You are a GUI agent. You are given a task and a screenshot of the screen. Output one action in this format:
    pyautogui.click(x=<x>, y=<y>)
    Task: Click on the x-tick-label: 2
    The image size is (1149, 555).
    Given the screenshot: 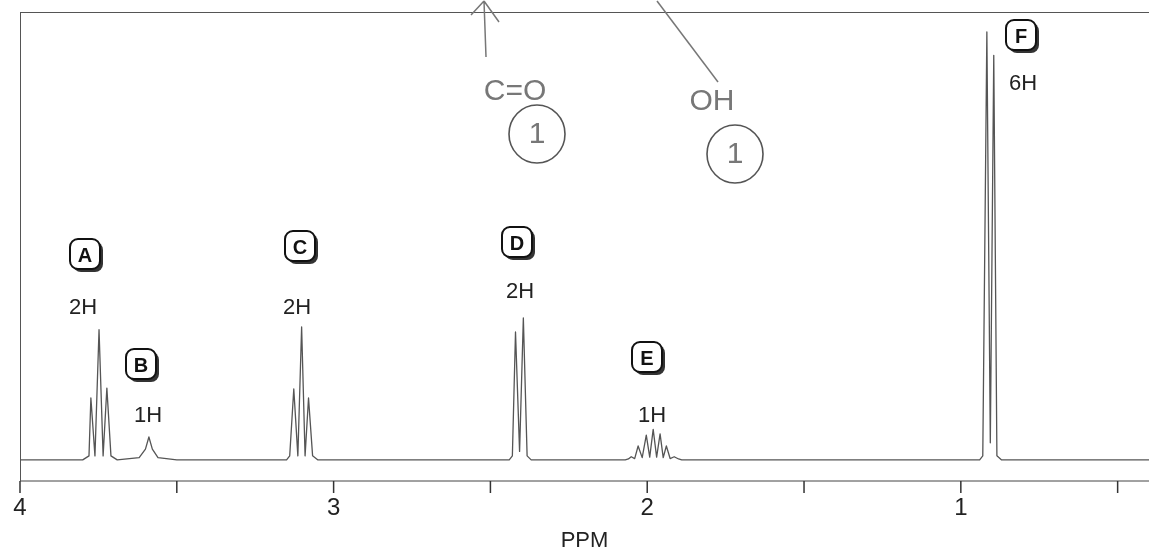 What is the action you would take?
    pyautogui.click(x=647, y=506)
    